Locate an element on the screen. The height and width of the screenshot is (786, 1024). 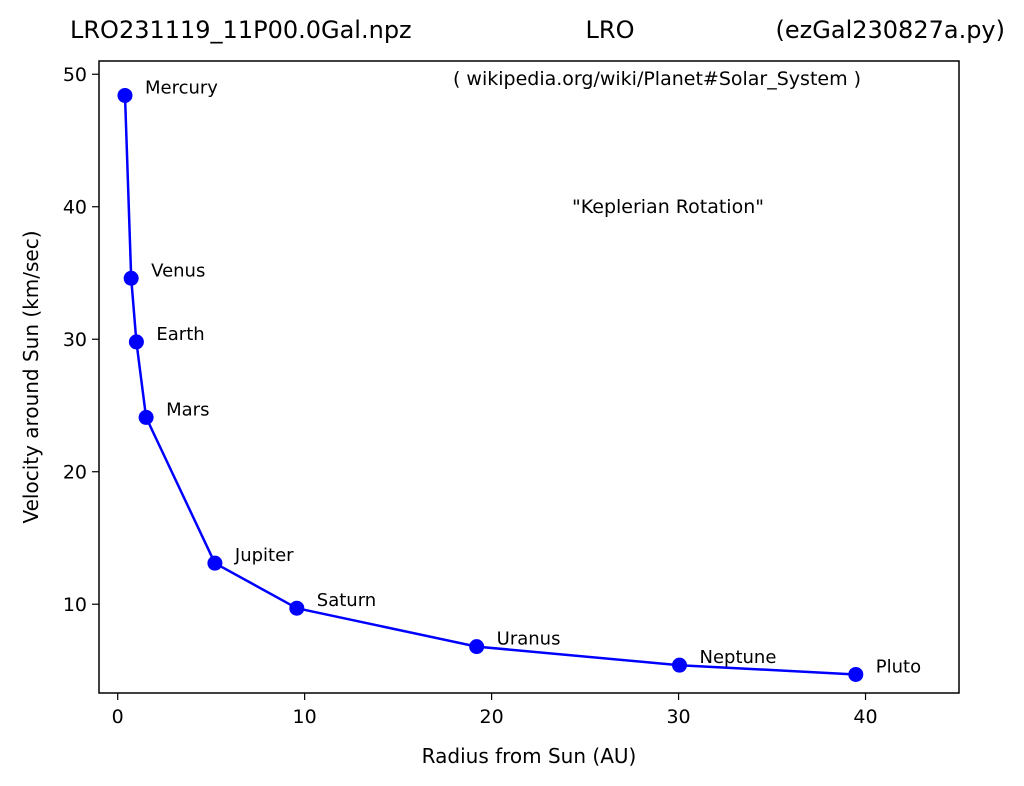
x-tick-label: 40 is located at coordinates (865, 717).